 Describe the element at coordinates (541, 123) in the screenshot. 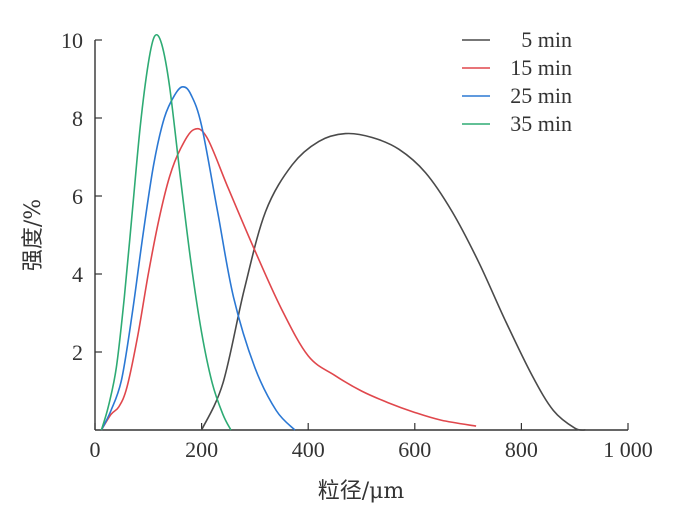

I see `legend-label: 35 min` at that location.